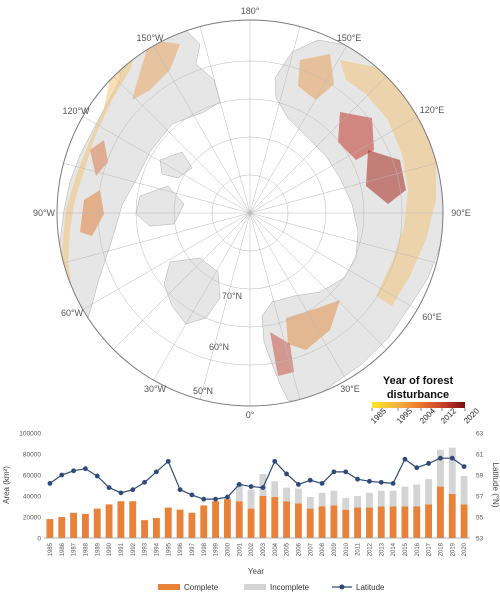 The image size is (500, 600). Describe the element at coordinates (440, 458) in the screenshot. I see `latitude-point-2018` at that location.